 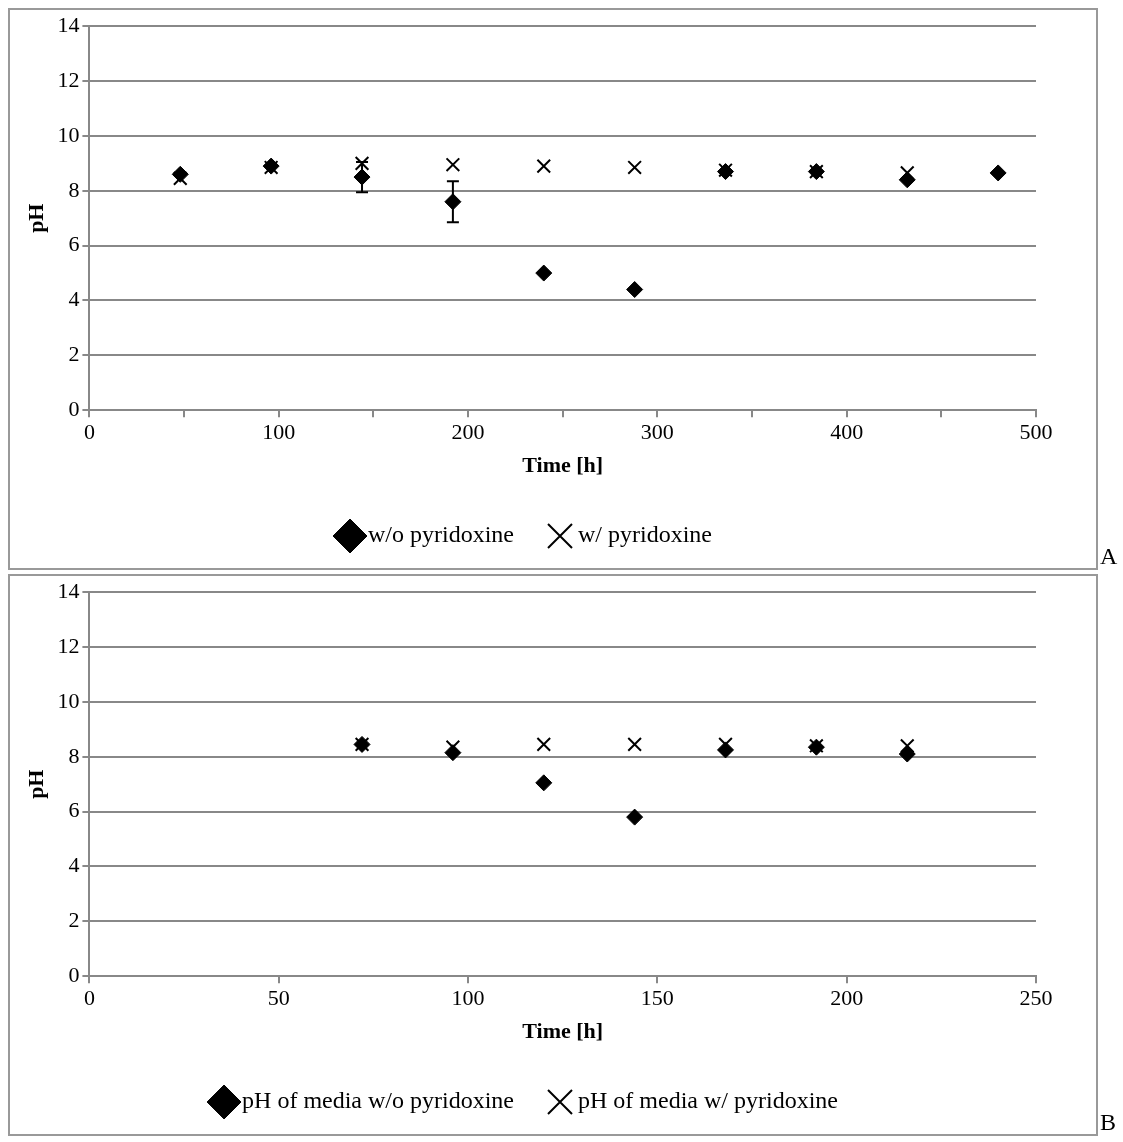 What do you see at coordinates (708, 1100) in the screenshot?
I see `legend-label: pH of media w/ pyridoxine` at bounding box center [708, 1100].